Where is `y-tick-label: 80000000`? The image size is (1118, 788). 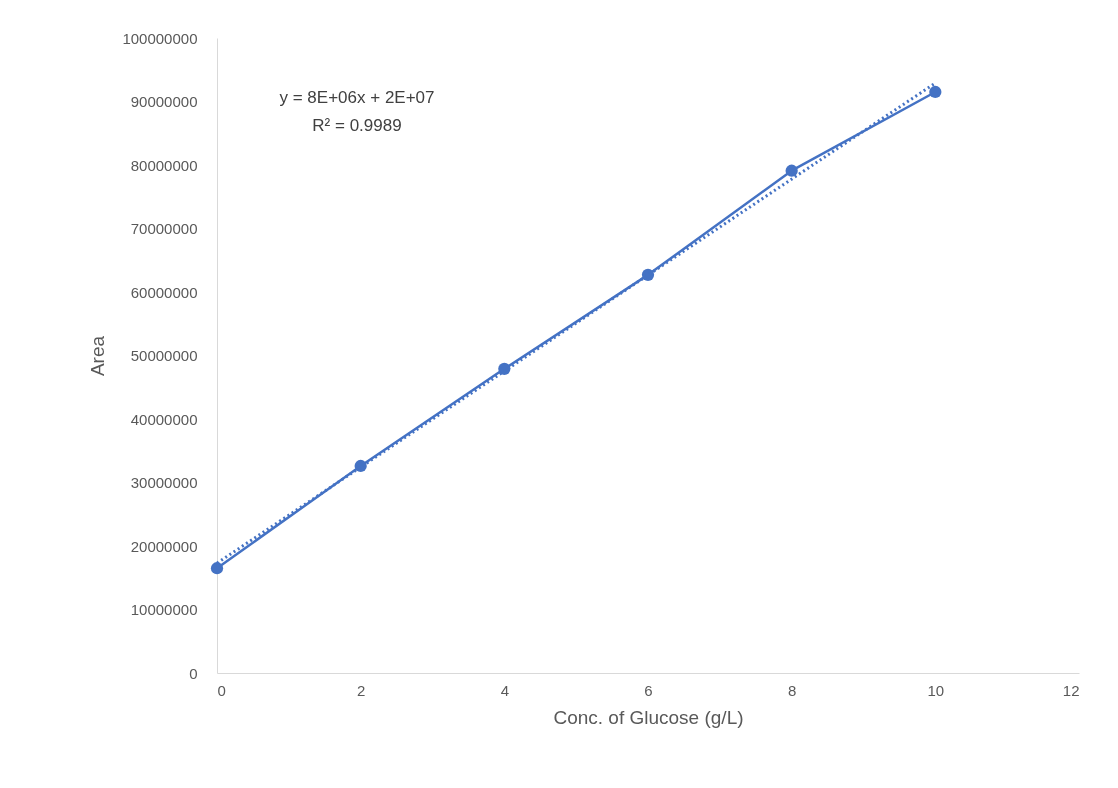 y-tick-label: 80000000 is located at coordinates (164, 165).